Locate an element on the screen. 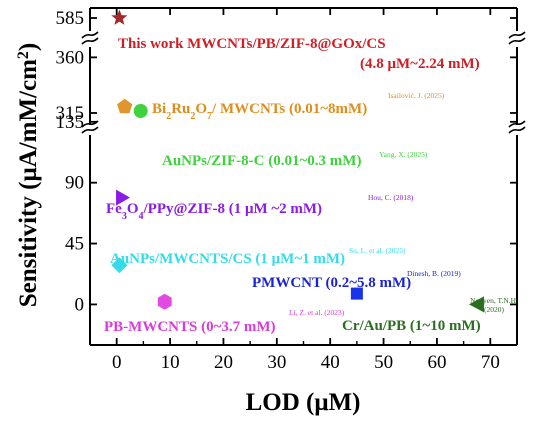 This screenshot has height=421, width=550. point-label-part: AuNPs/ZIF-8-C (0.01~0.3 mM) is located at coordinates (261, 161).